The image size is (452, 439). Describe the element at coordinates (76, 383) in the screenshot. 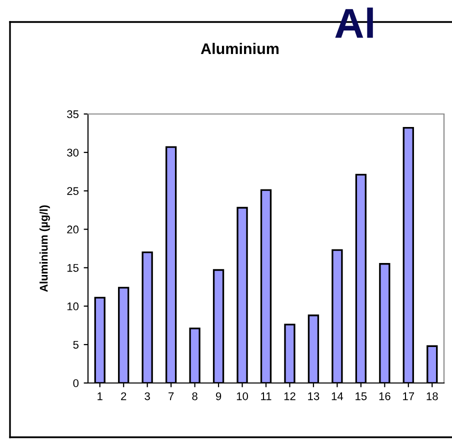

I see `y-tick-label: 0` at that location.